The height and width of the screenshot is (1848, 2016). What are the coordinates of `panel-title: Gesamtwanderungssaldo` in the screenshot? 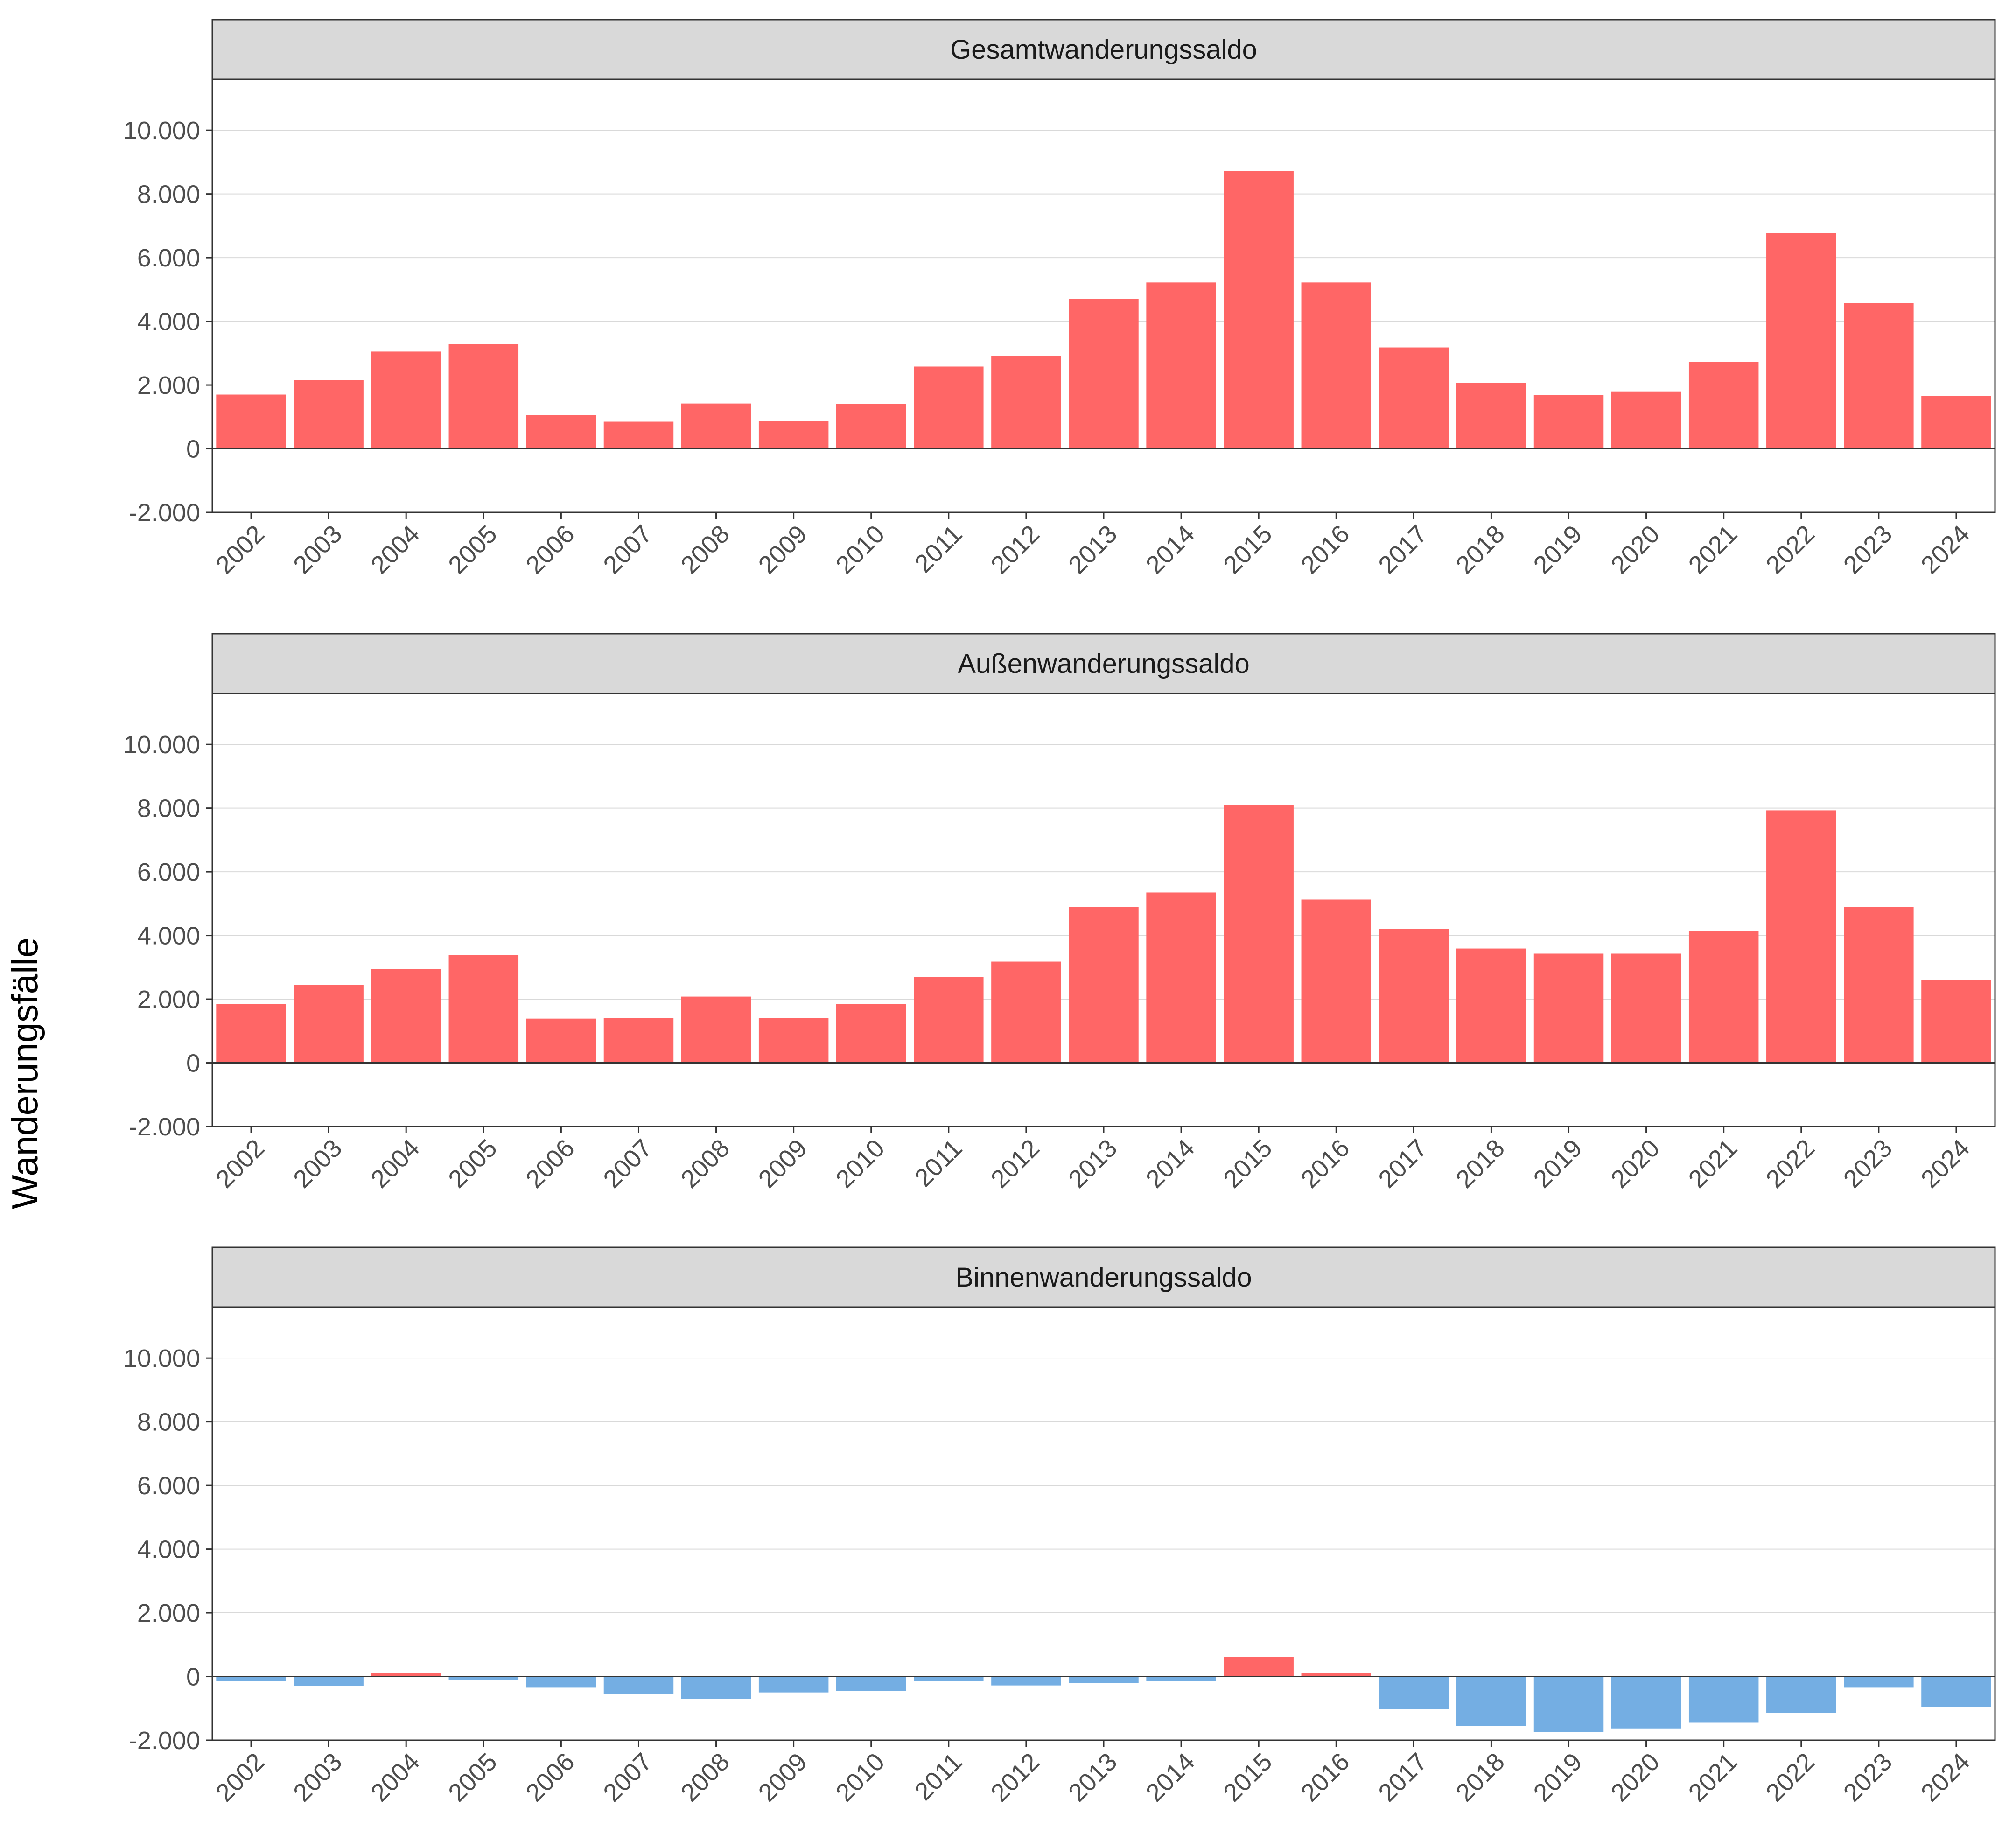 It's located at (1103, 50).